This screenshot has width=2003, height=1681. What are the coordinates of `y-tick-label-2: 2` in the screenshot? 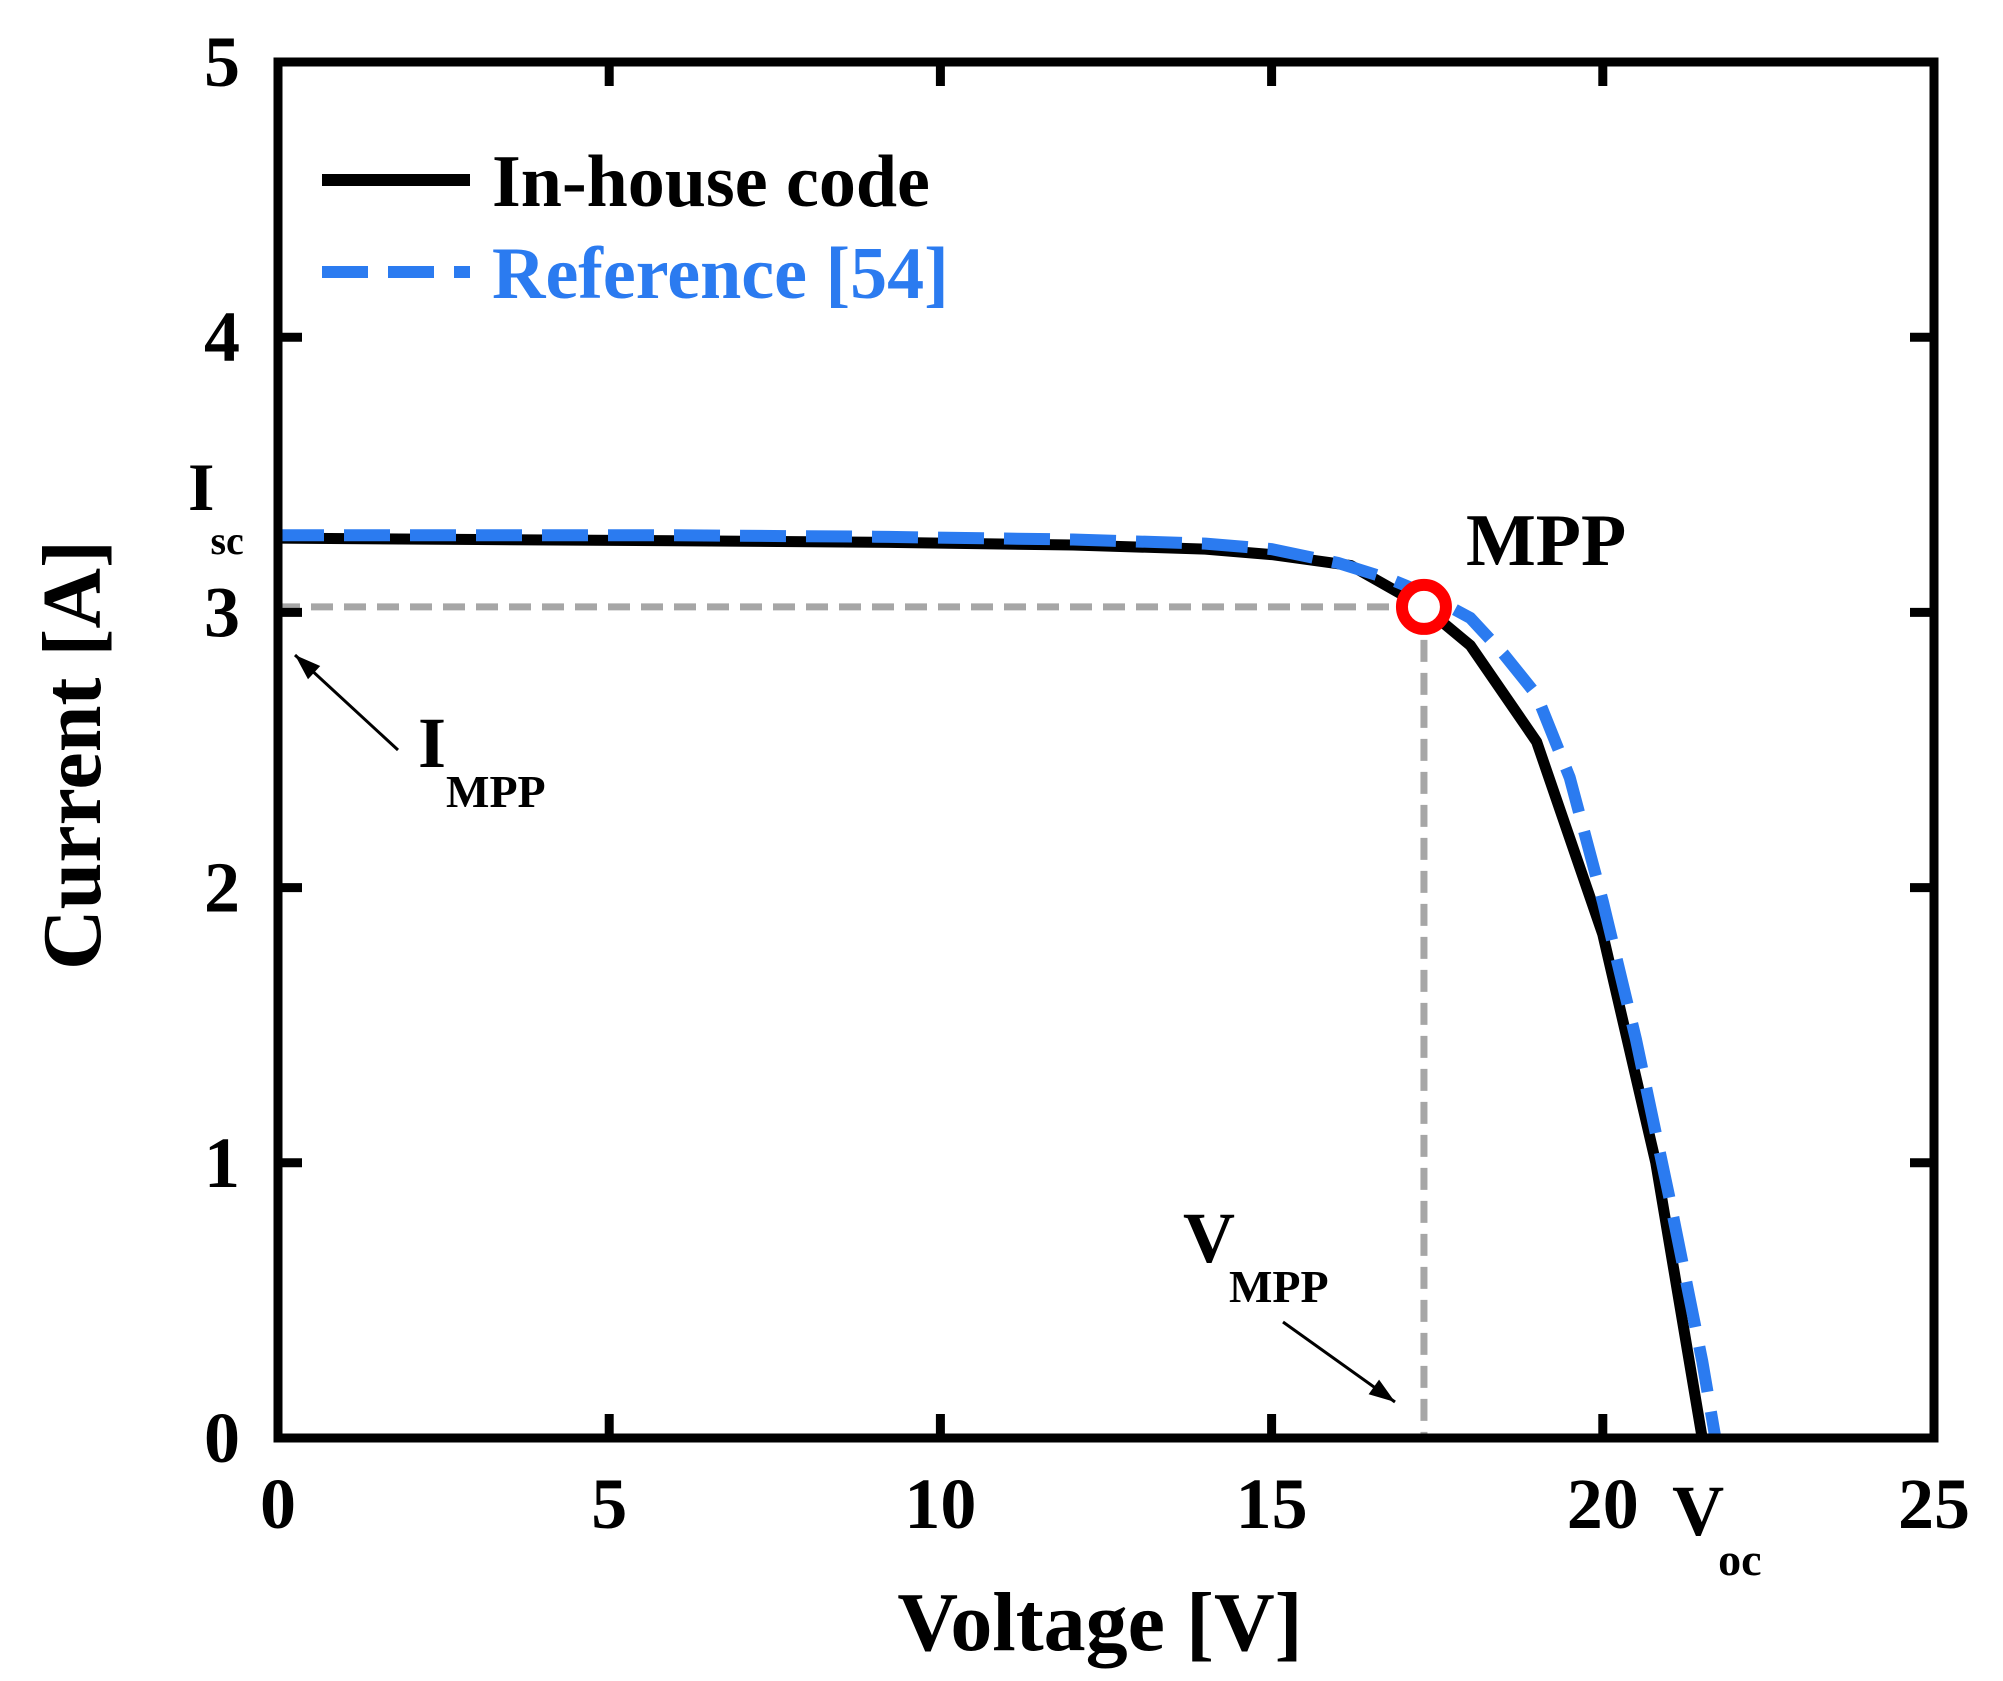 It's located at (222, 888).